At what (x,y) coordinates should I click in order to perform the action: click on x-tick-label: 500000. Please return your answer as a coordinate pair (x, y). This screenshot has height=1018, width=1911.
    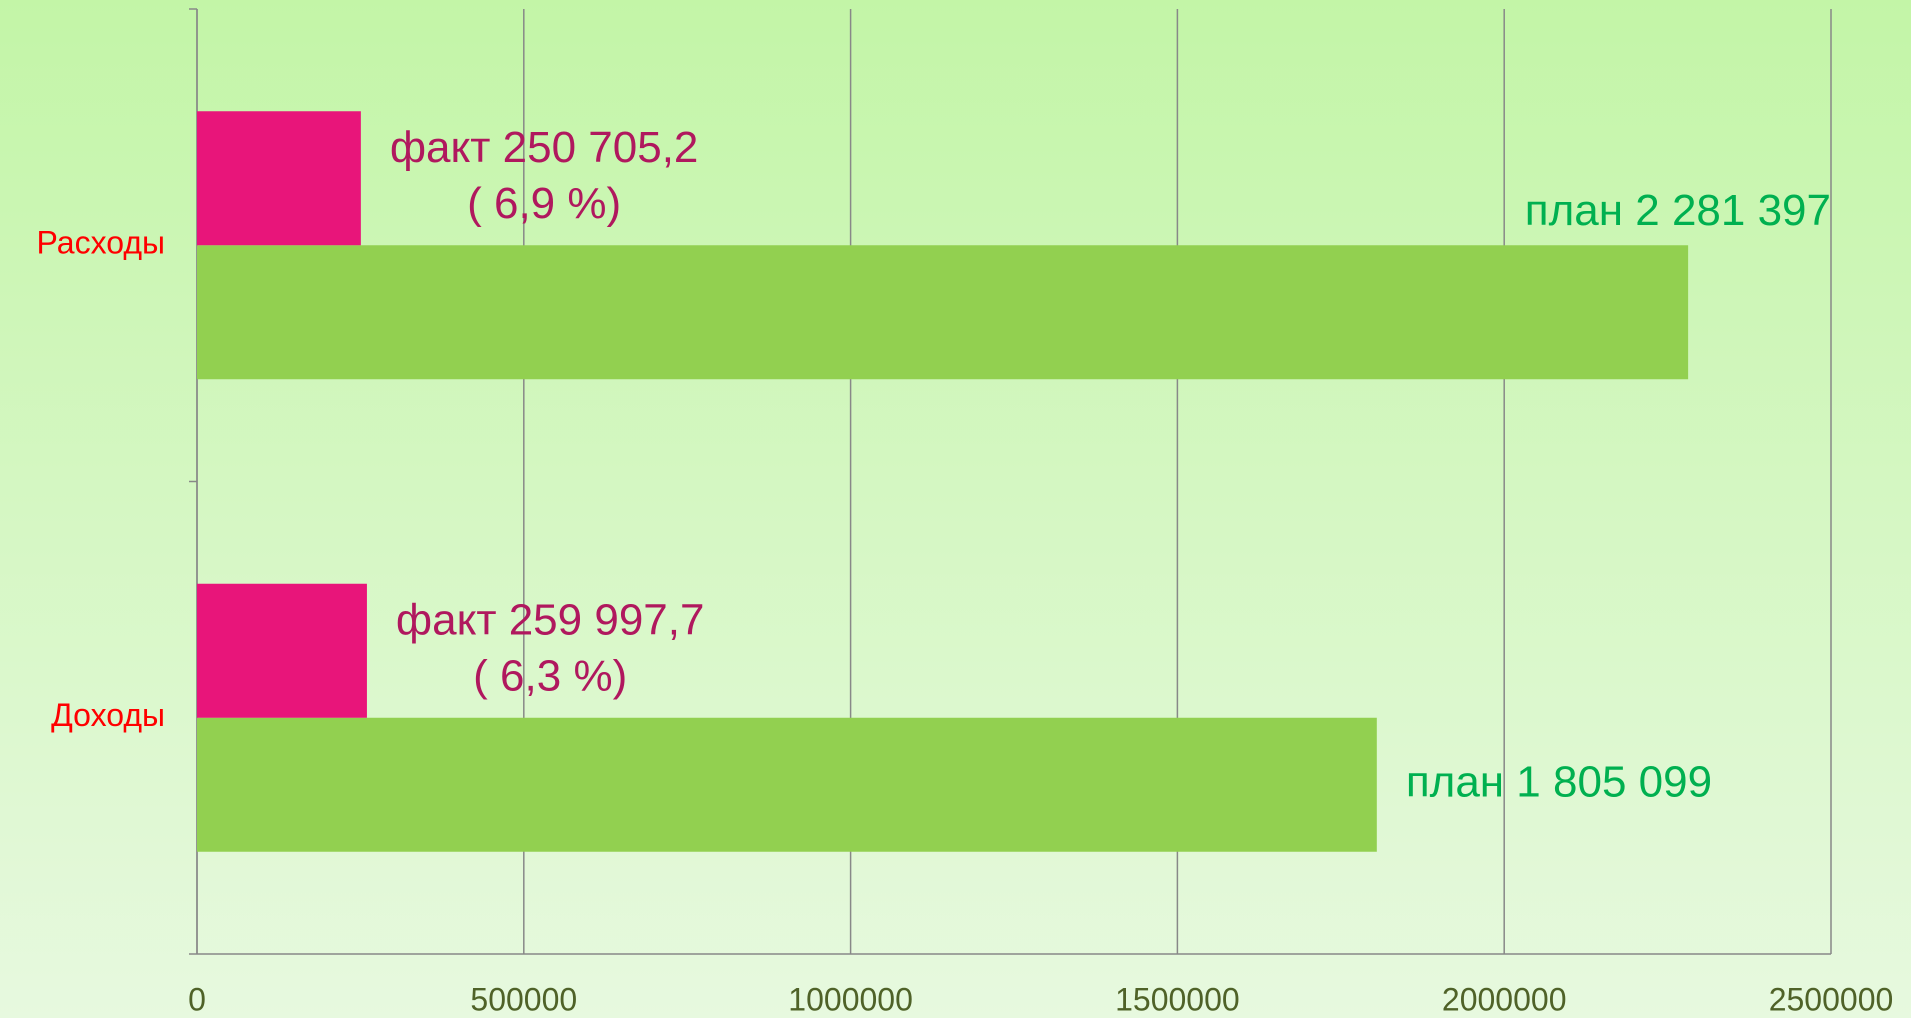
    Looking at the image, I should click on (523, 999).